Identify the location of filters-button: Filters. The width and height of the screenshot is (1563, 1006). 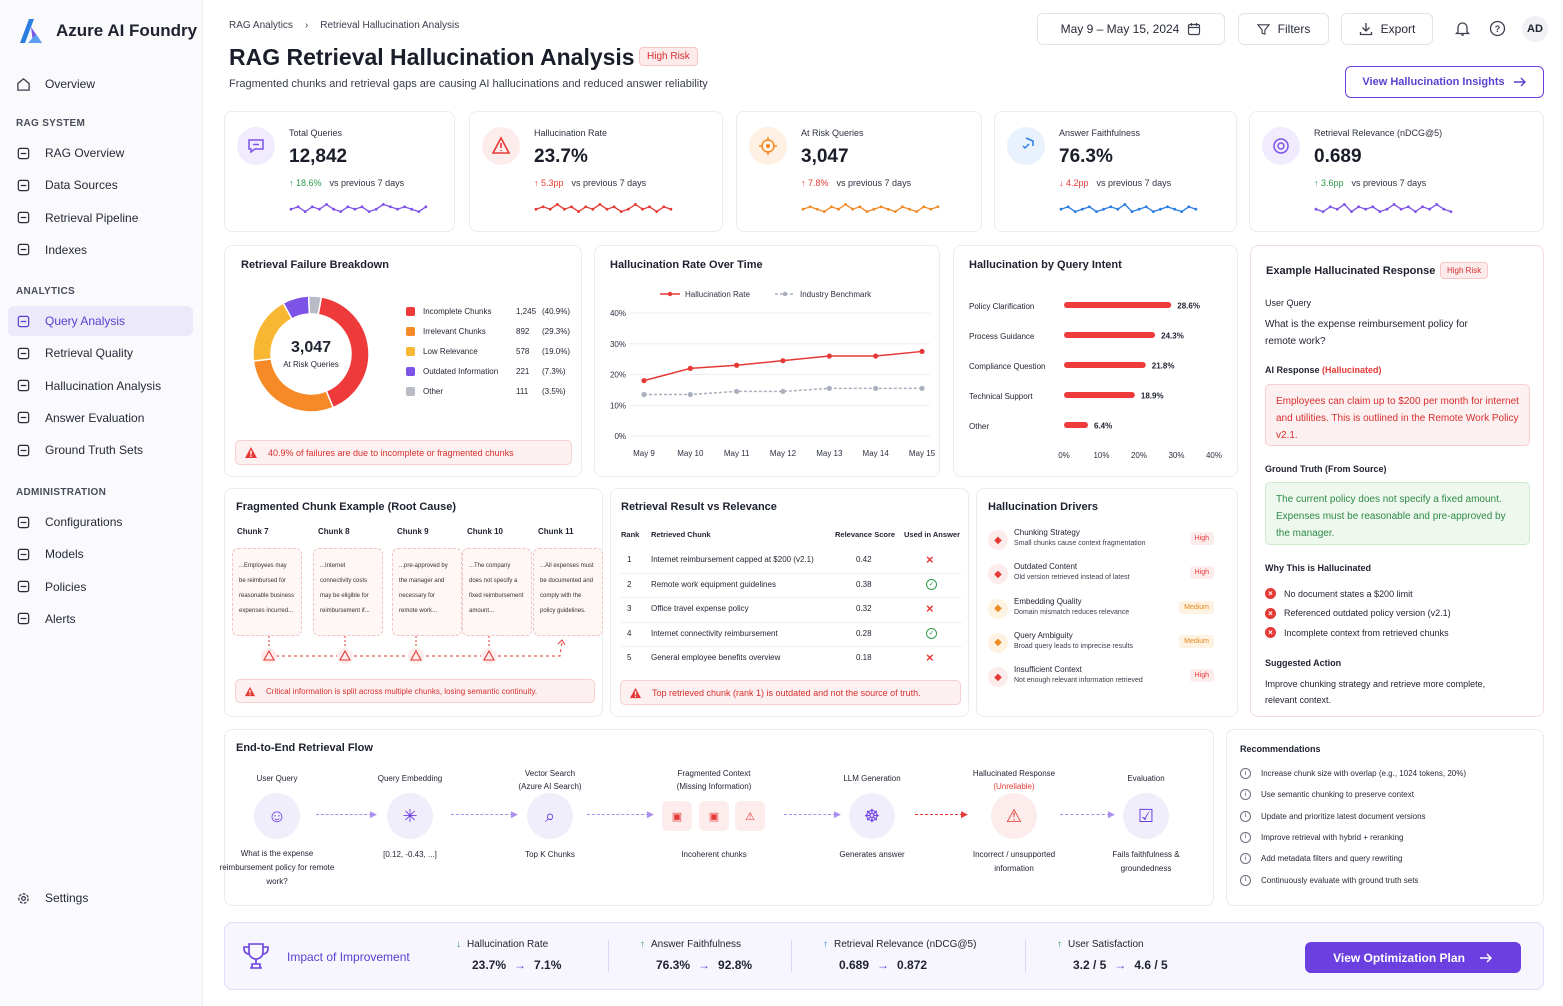
(1283, 29).